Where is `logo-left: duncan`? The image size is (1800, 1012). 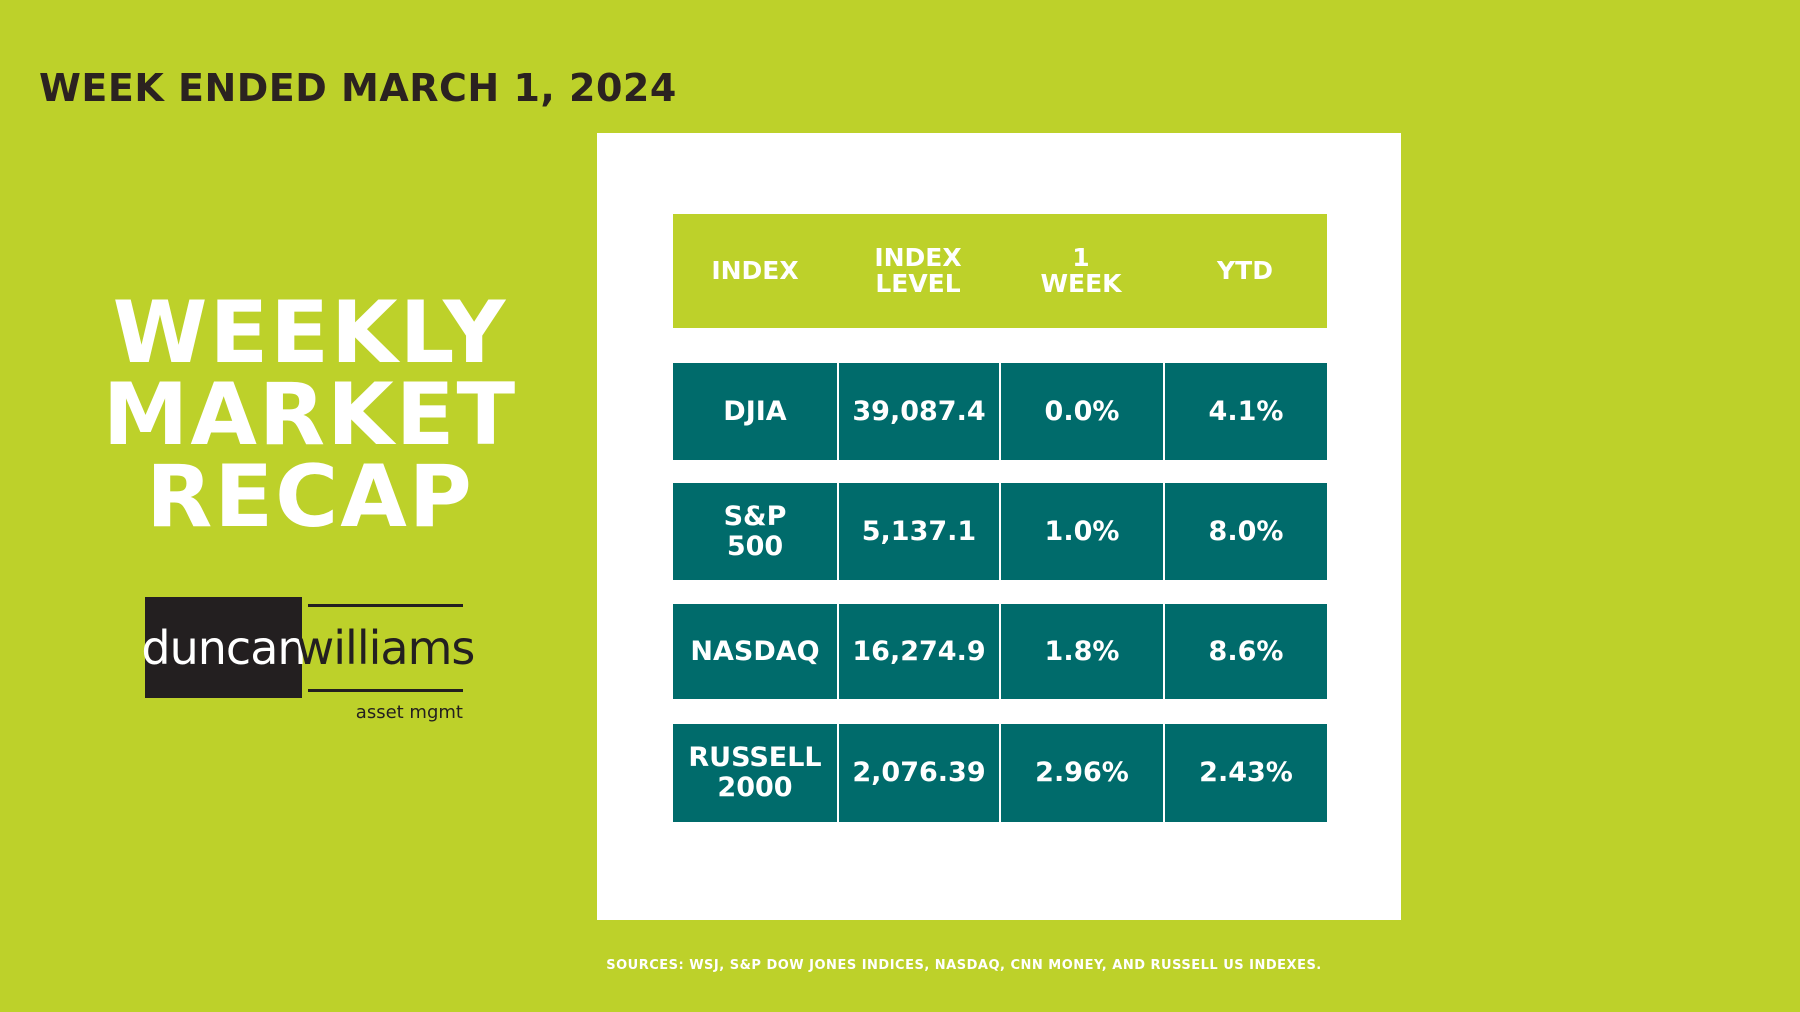 logo-left: duncan is located at coordinates (223, 647).